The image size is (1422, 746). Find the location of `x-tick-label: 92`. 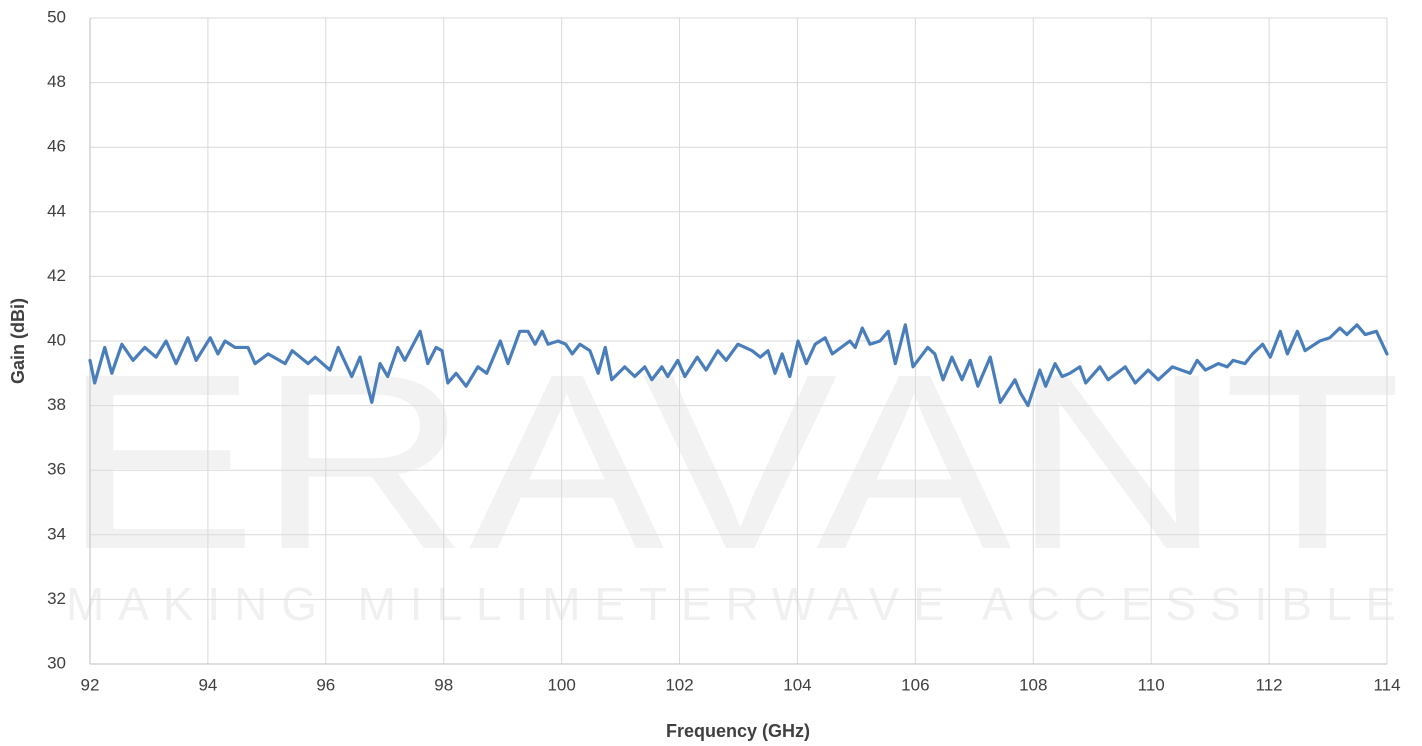

x-tick-label: 92 is located at coordinates (90, 684).